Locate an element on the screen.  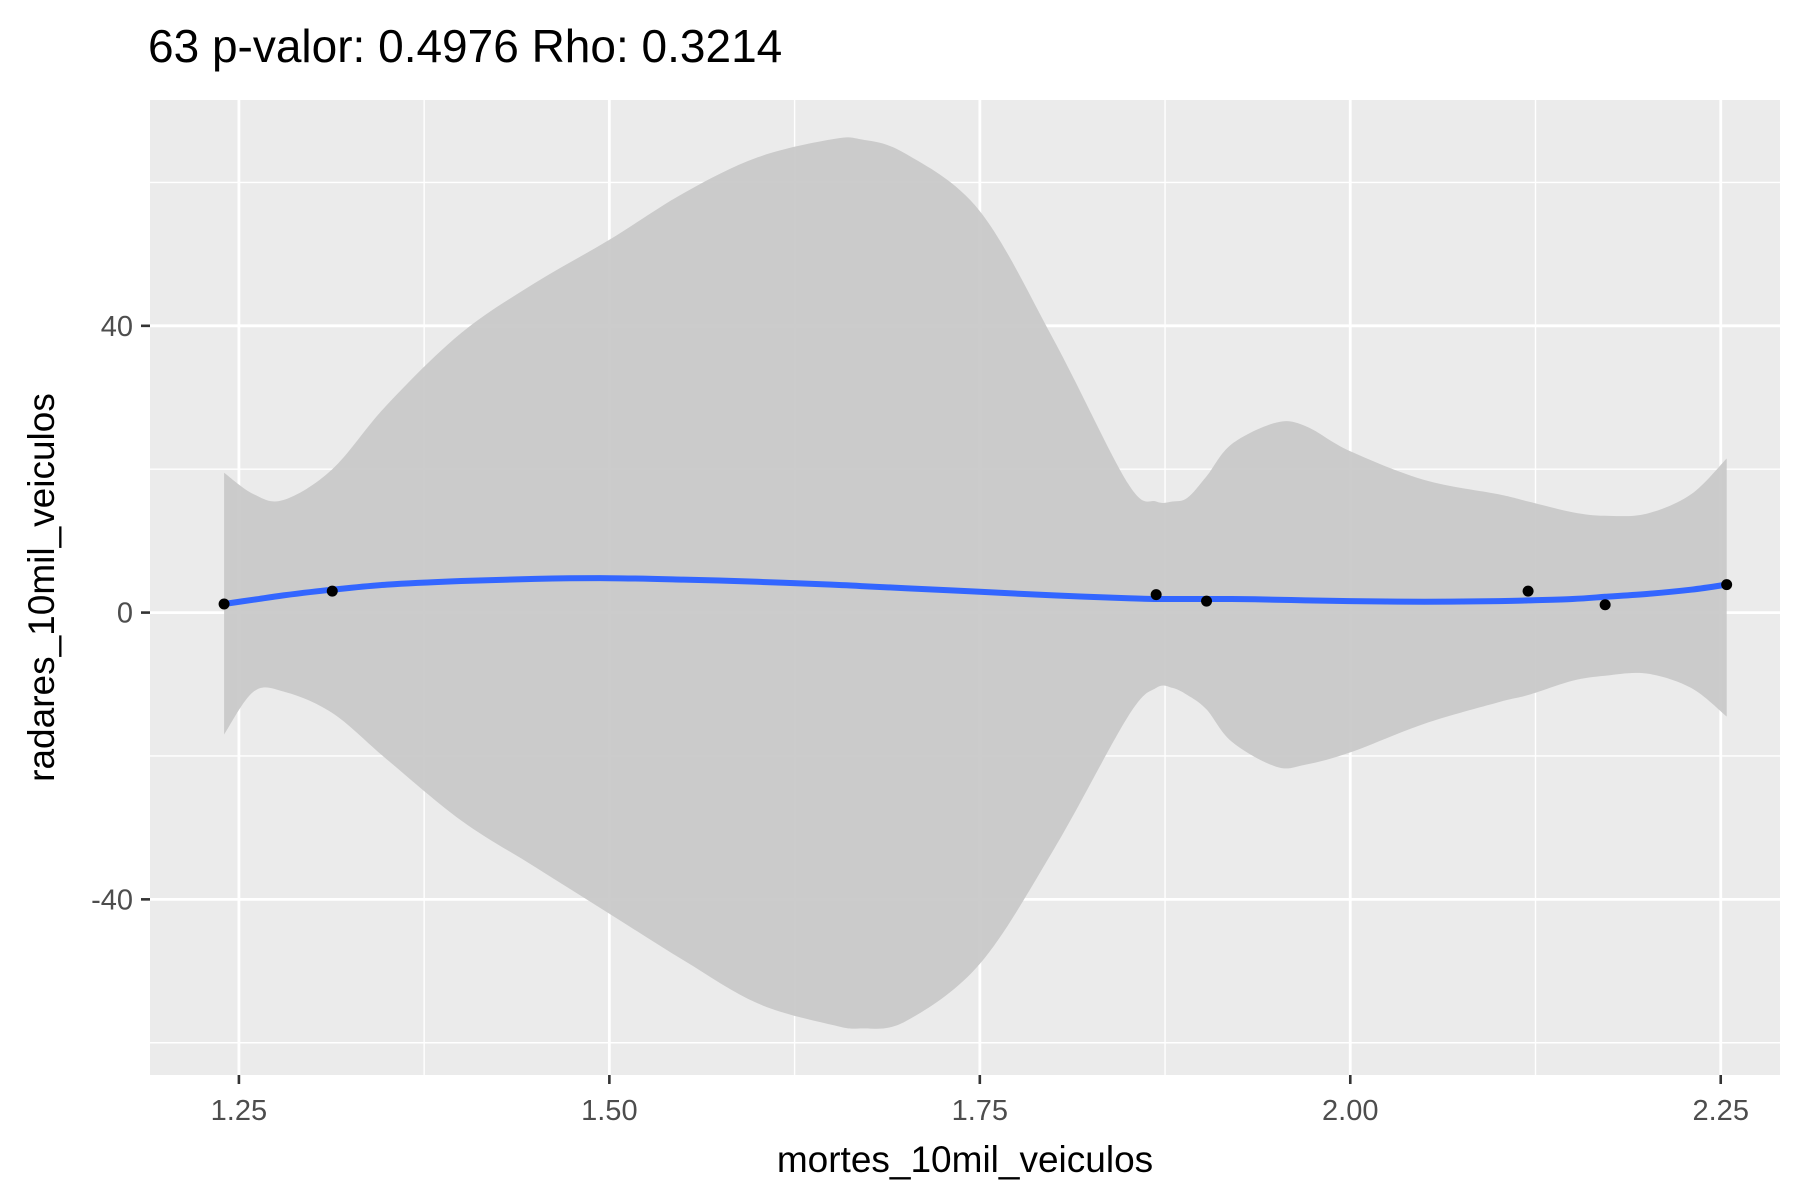
y-tick-label: -40 is located at coordinates (112, 900).